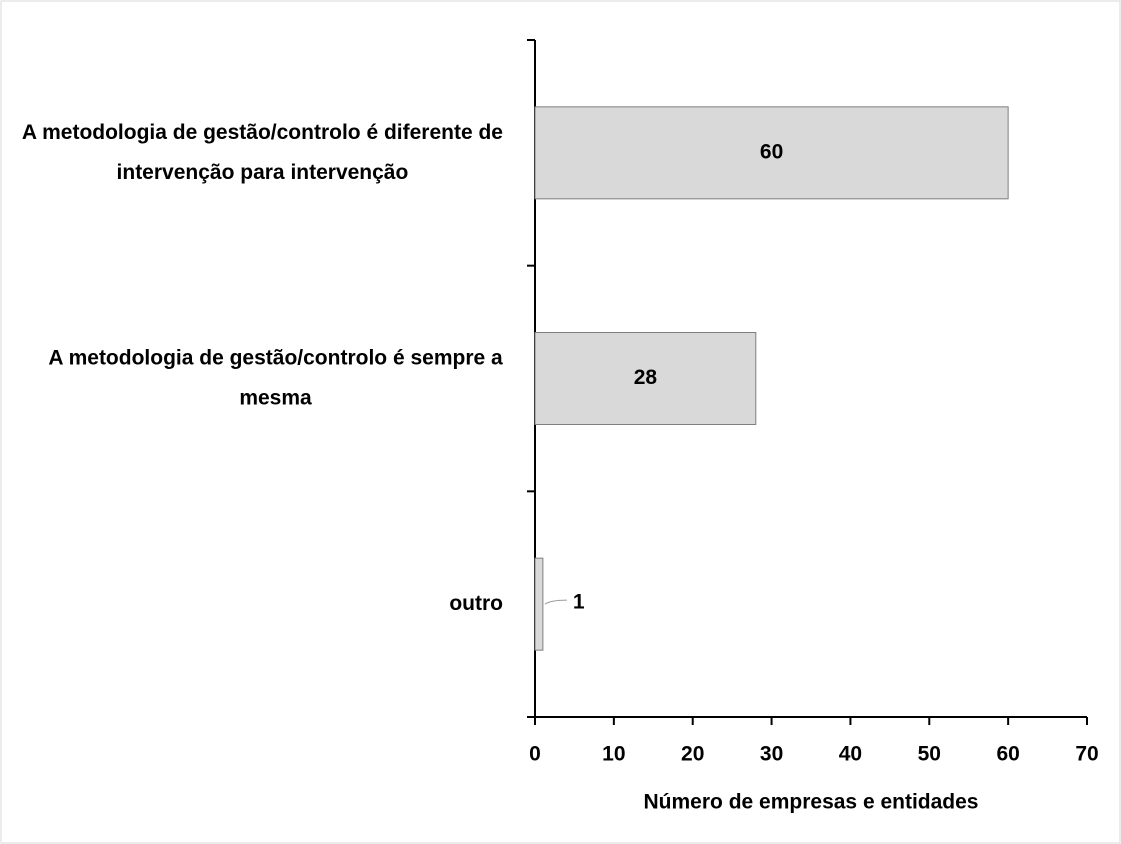  Describe the element at coordinates (579, 602) in the screenshot. I see `data-label: 1` at that location.